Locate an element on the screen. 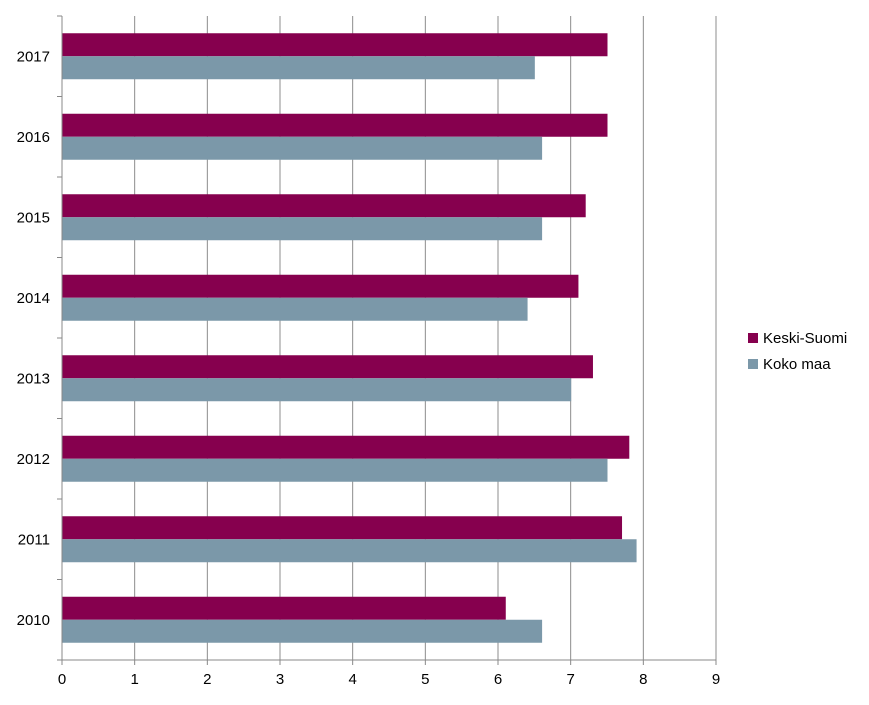 Image resolution: width=869 pixels, height=705 pixels. bar-koko-maa-2011 is located at coordinates (349, 551).